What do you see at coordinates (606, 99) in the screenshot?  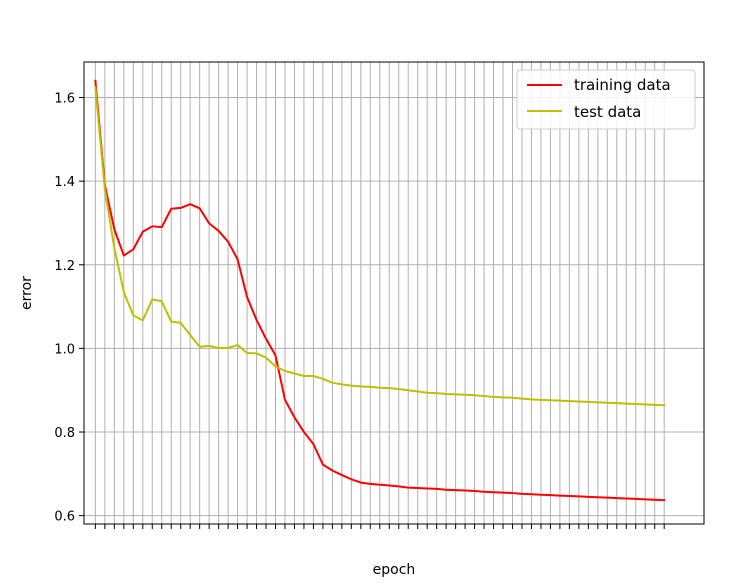 I see `legend: training data test data` at bounding box center [606, 99].